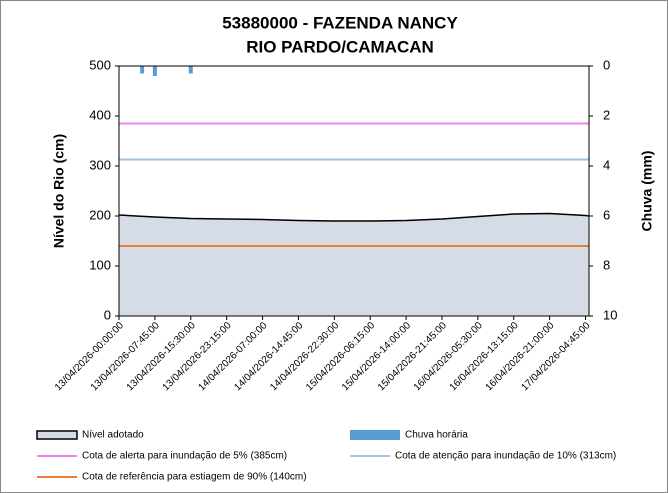  I want to click on legend-label: Chuva horária, so click(436, 435).